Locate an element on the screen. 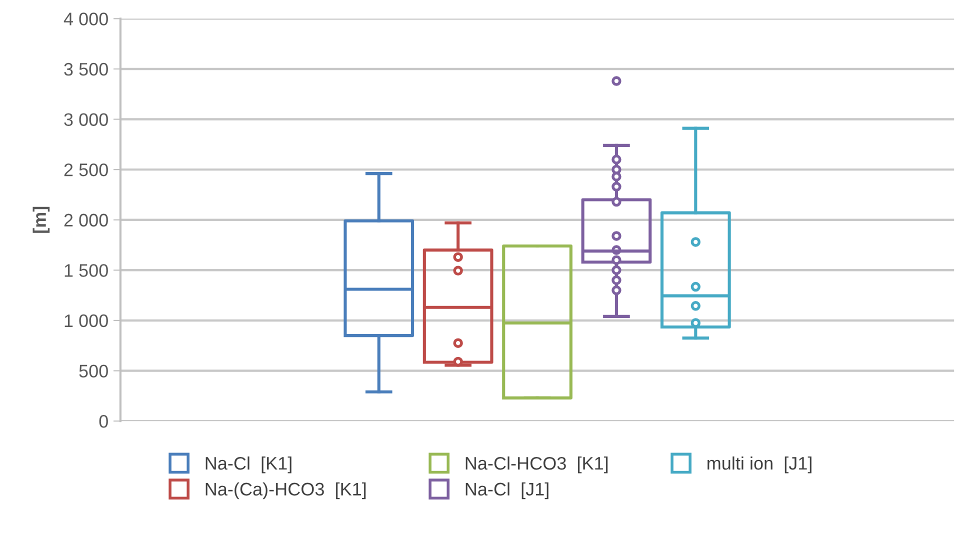  y-tick-label: 1 500 is located at coordinates (86, 270).